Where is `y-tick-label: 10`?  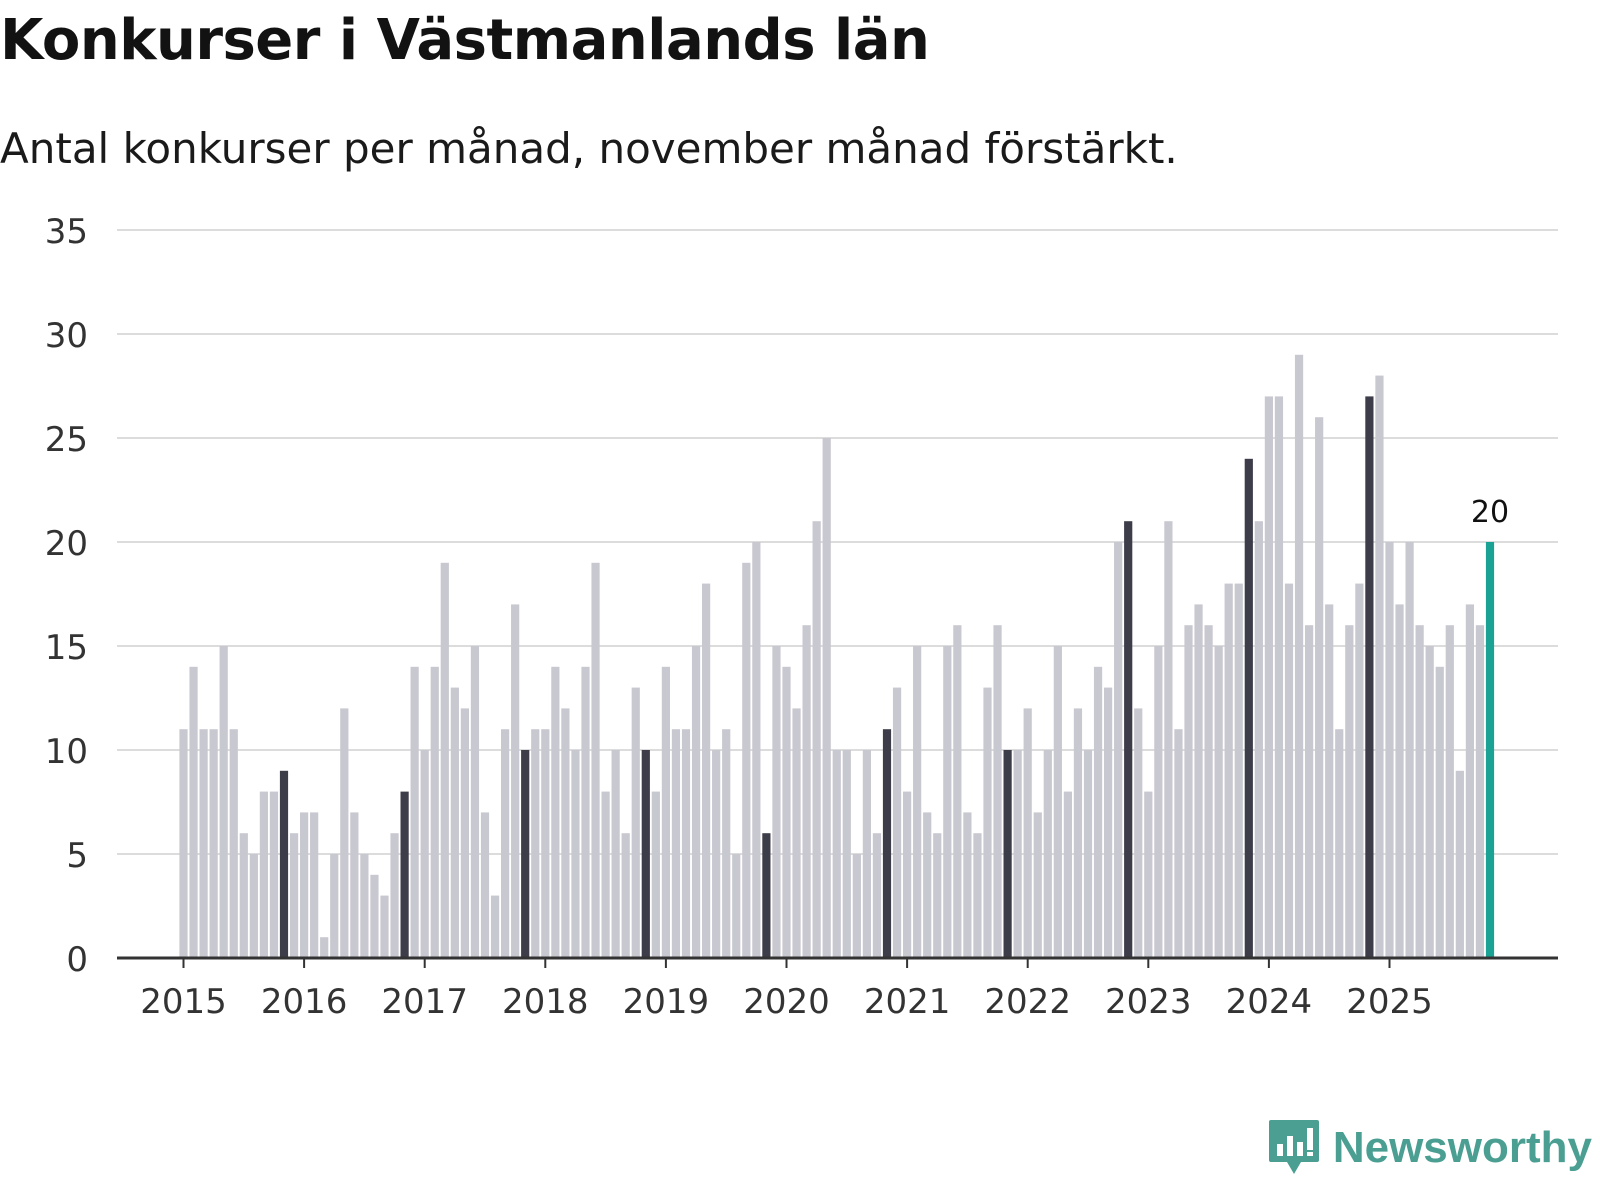
y-tick-label: 10 is located at coordinates (66, 752).